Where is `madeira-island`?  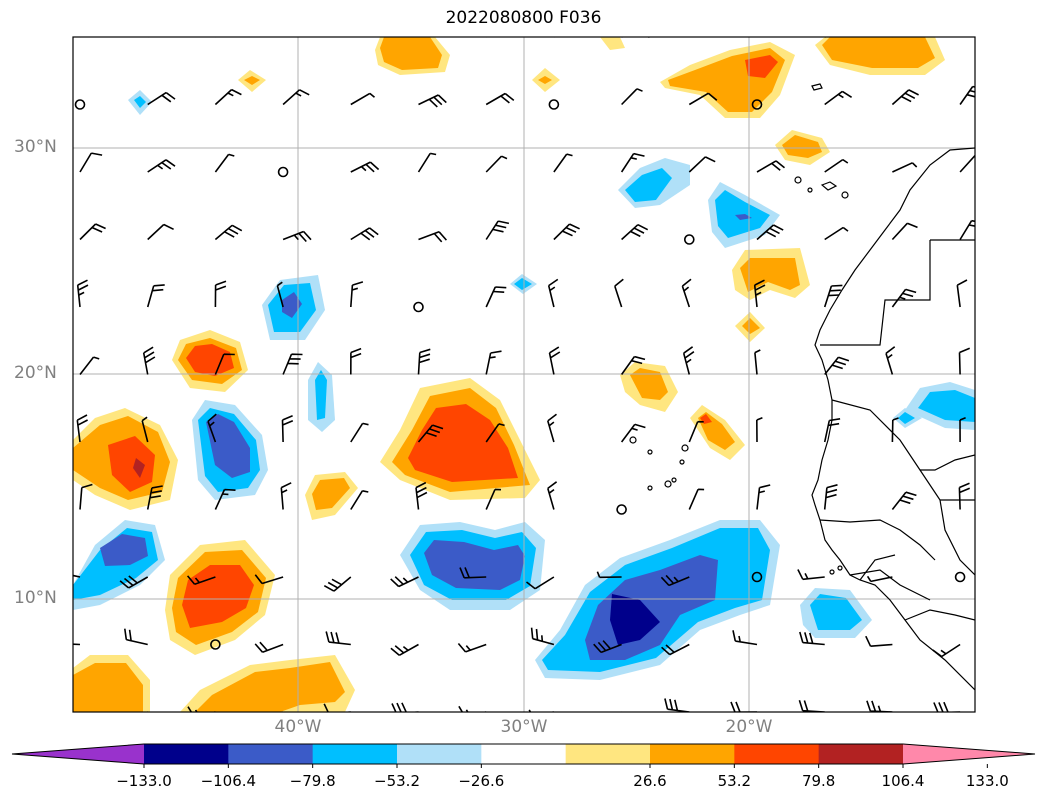 madeira-island is located at coordinates (817, 87).